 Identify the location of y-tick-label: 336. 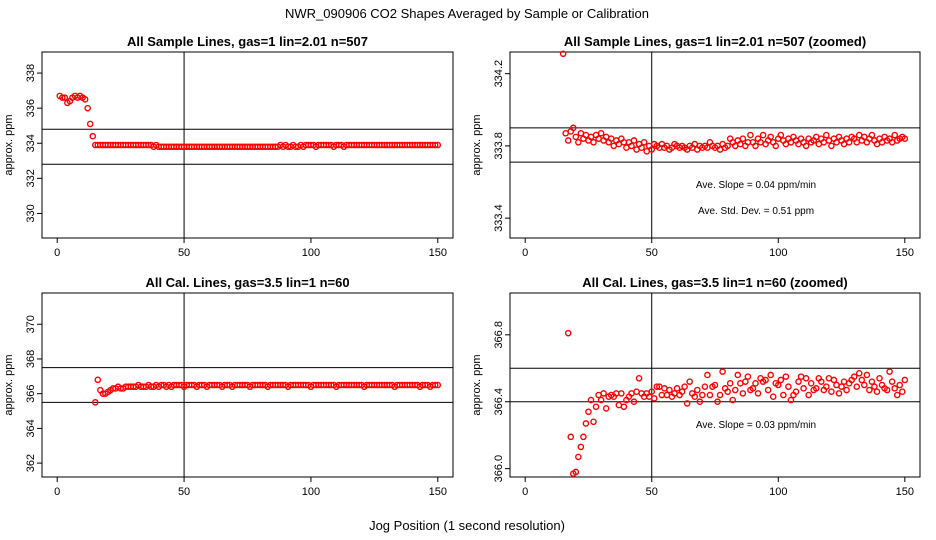
(31, 108).